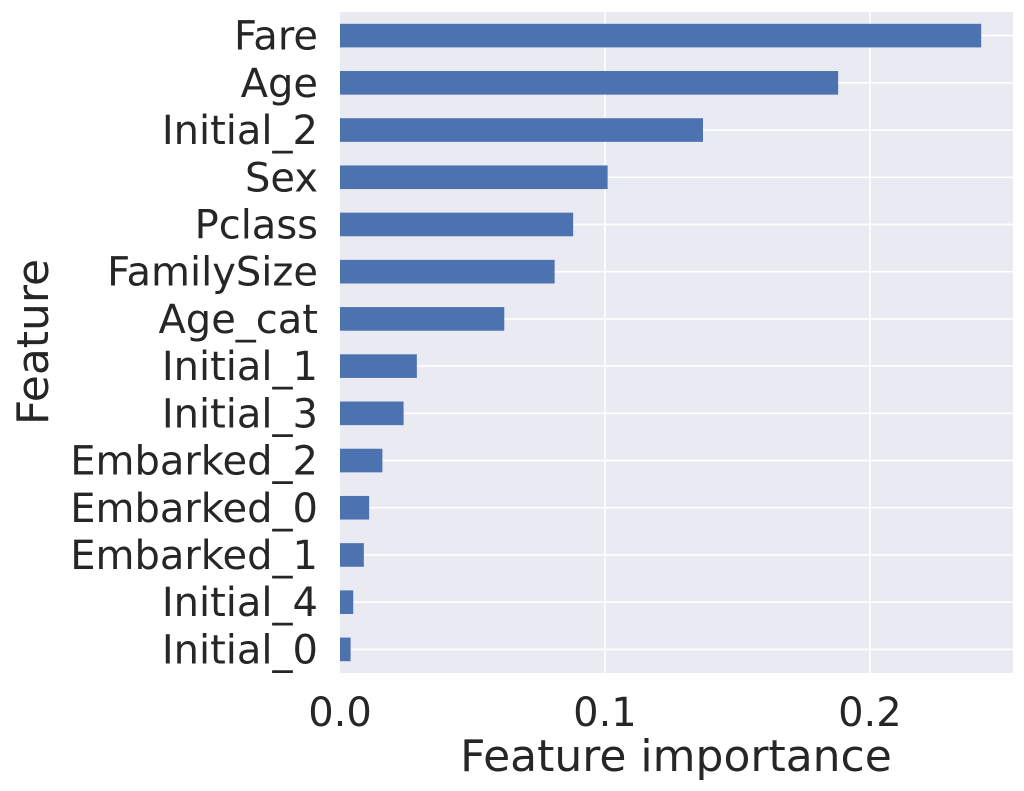 This screenshot has width=1024, height=791. What do you see at coordinates (474, 177) in the screenshot?
I see `bar-sex` at bounding box center [474, 177].